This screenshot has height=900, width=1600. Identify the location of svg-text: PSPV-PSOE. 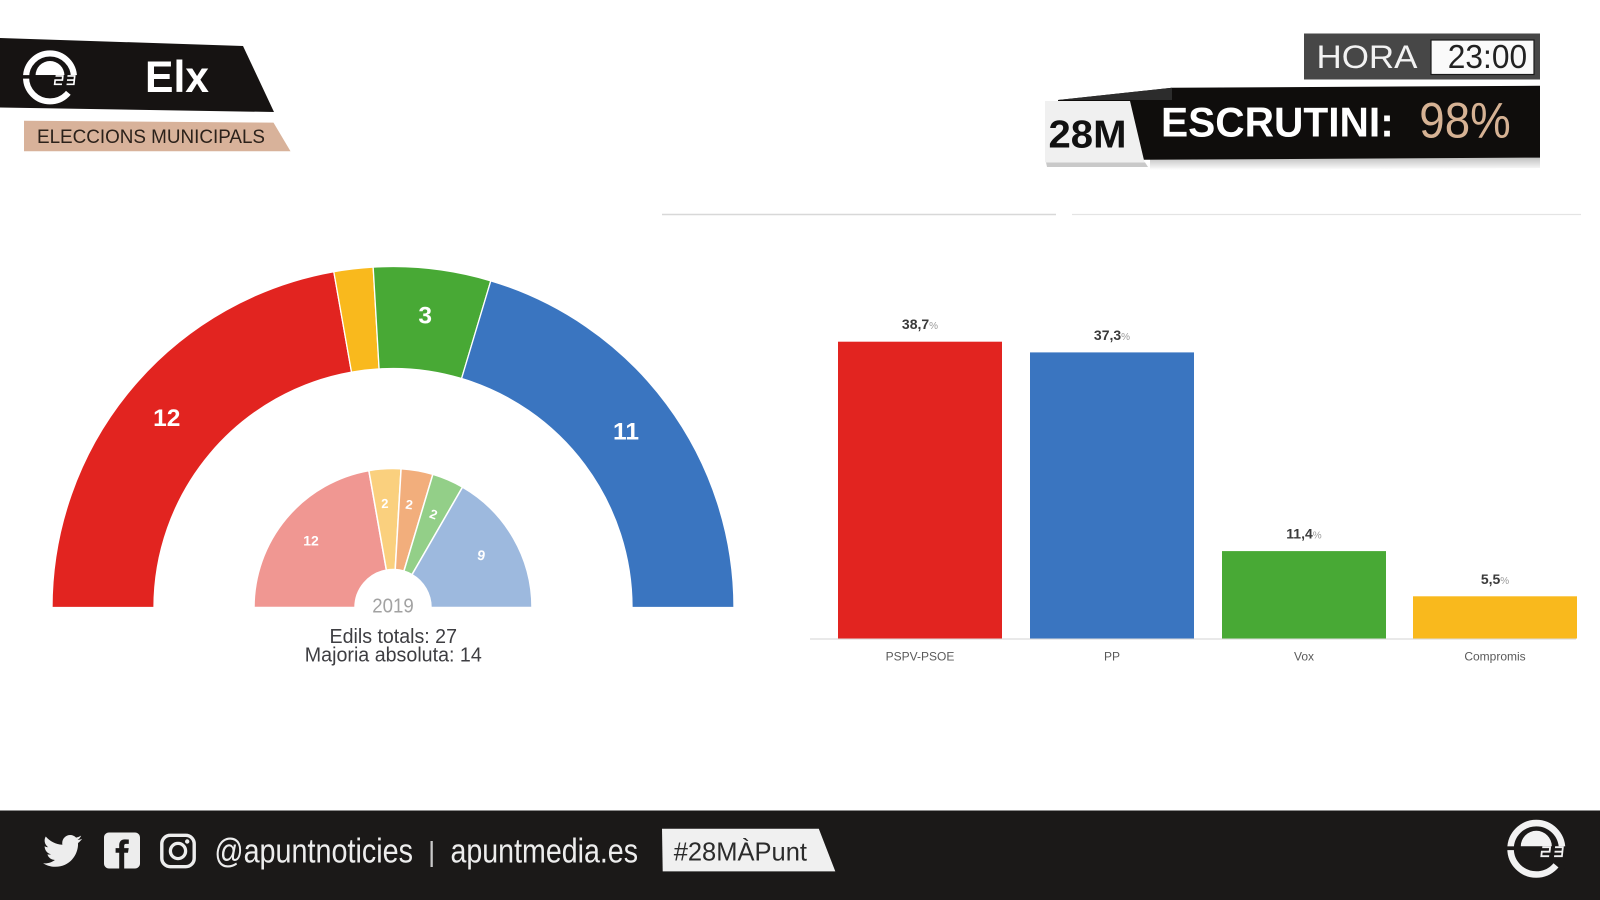
(920, 657).